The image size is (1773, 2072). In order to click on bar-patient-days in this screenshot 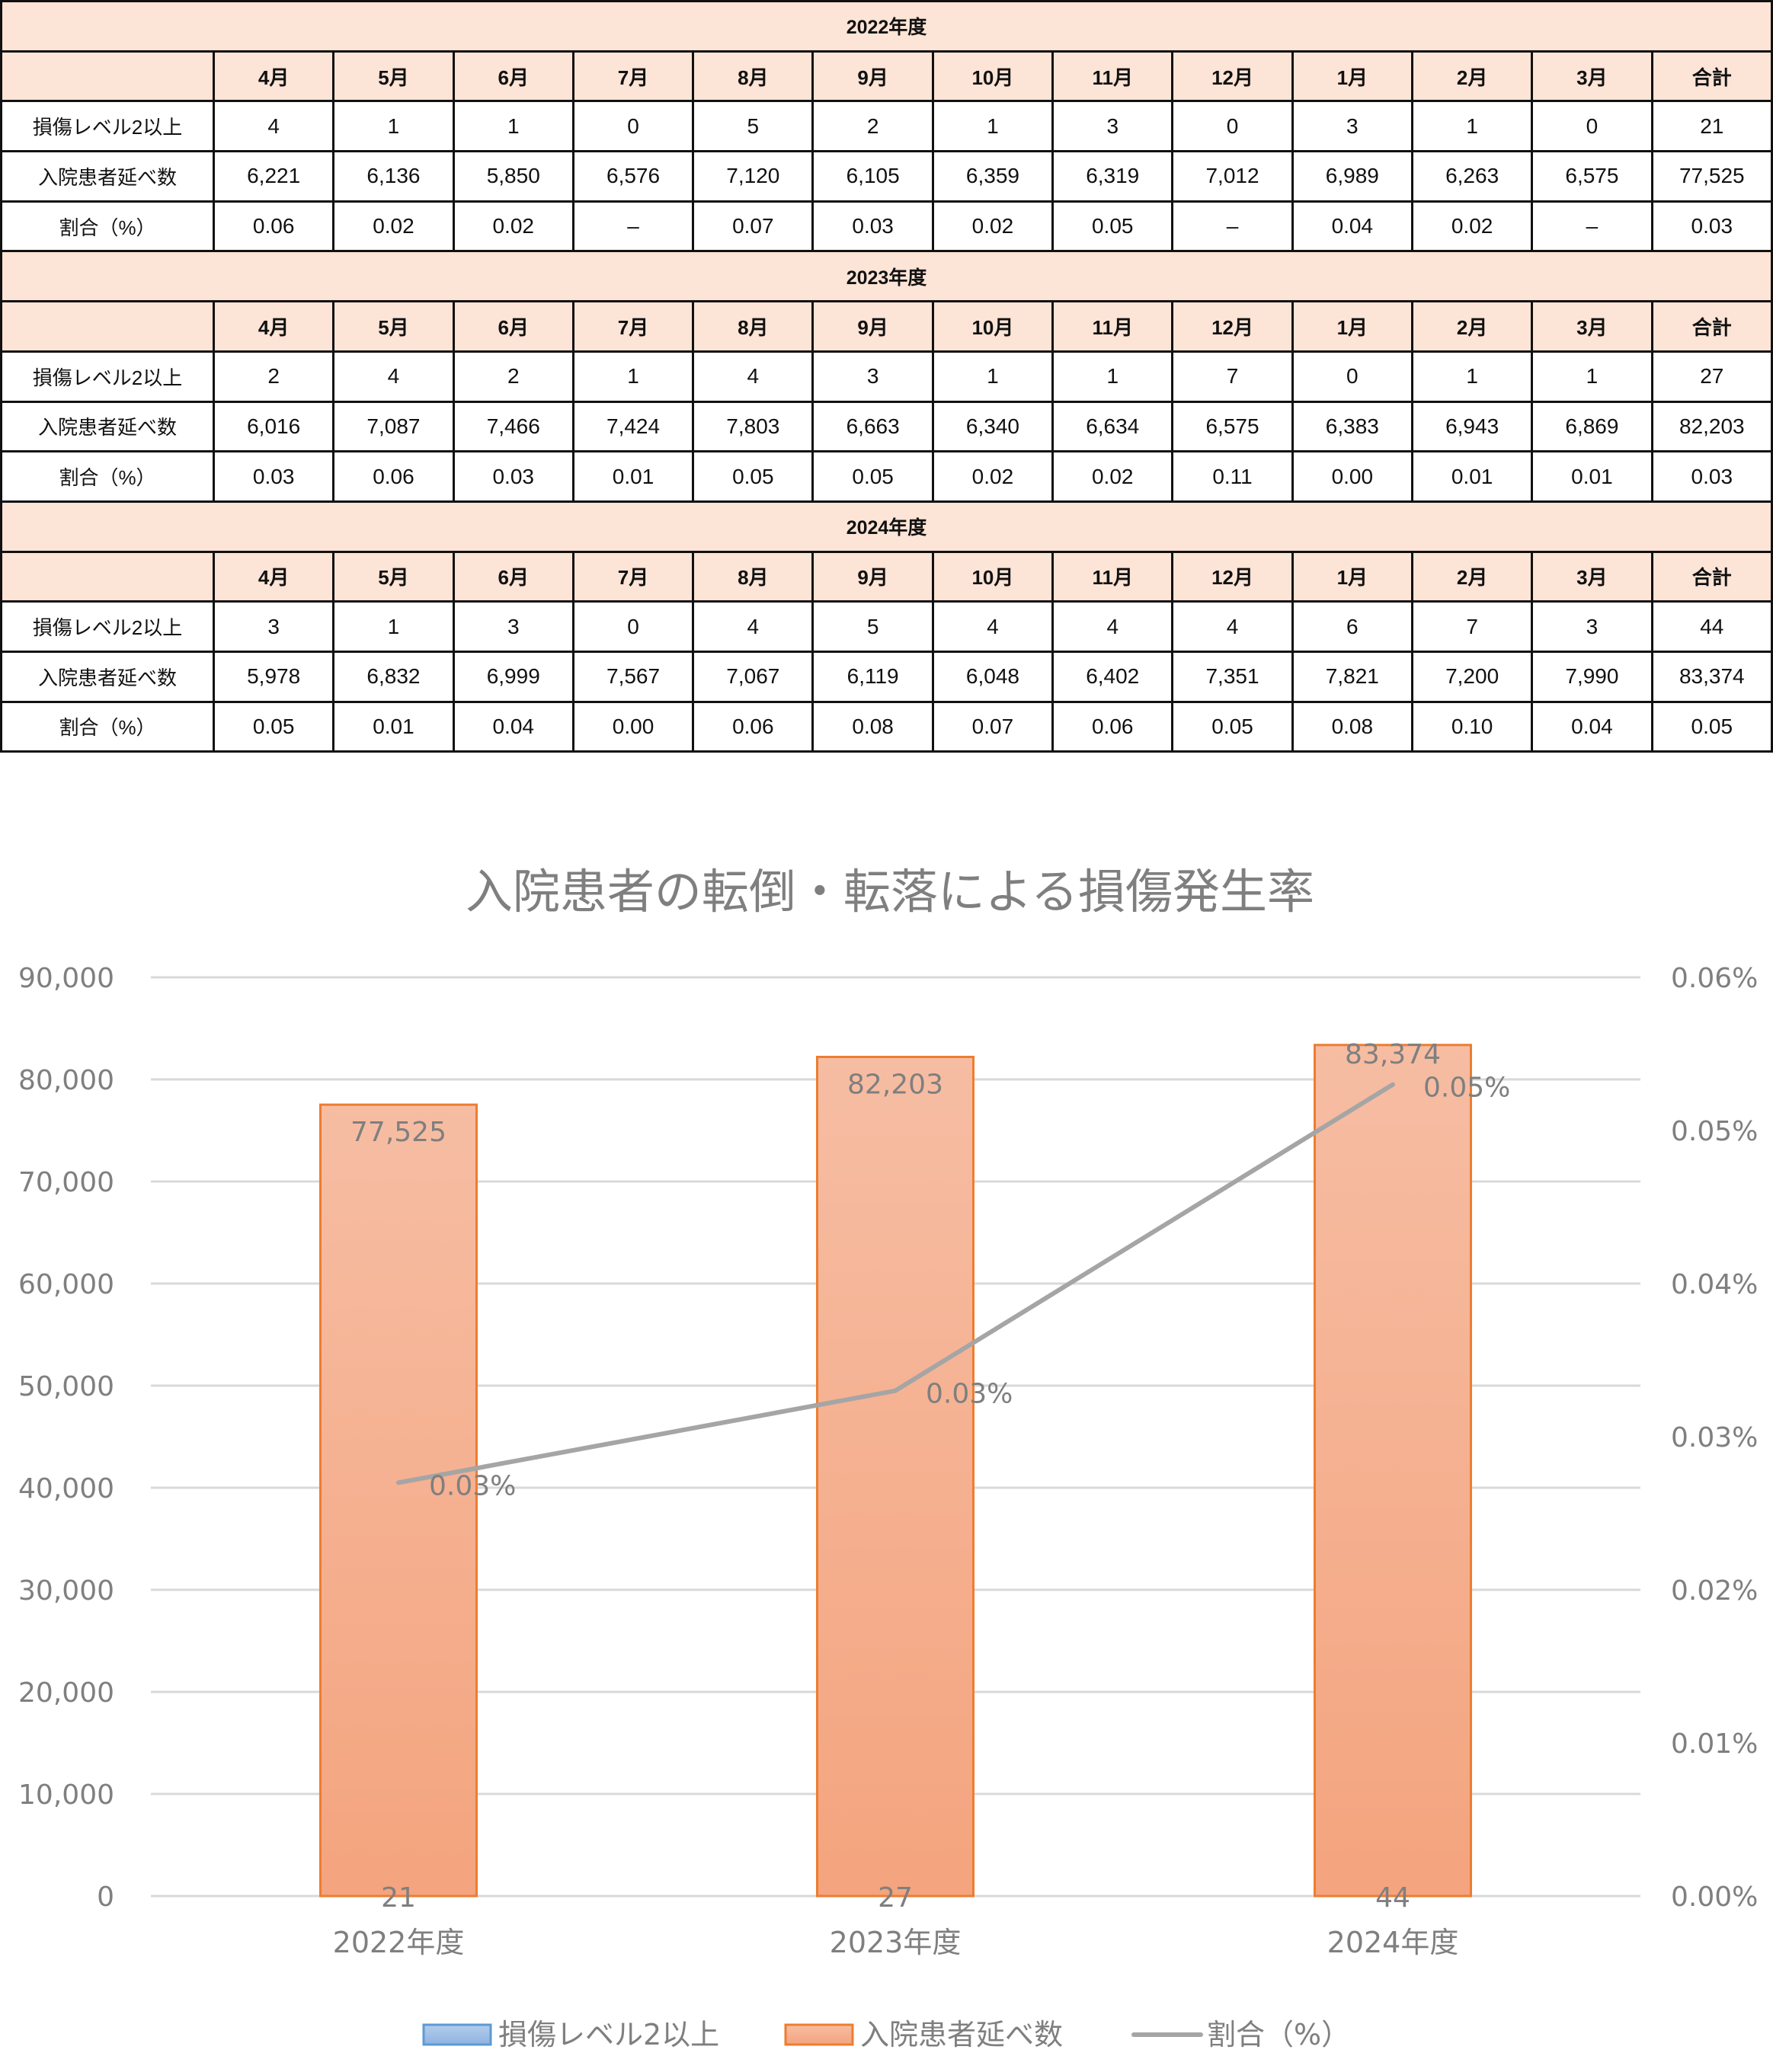, I will do `click(895, 1476)`.